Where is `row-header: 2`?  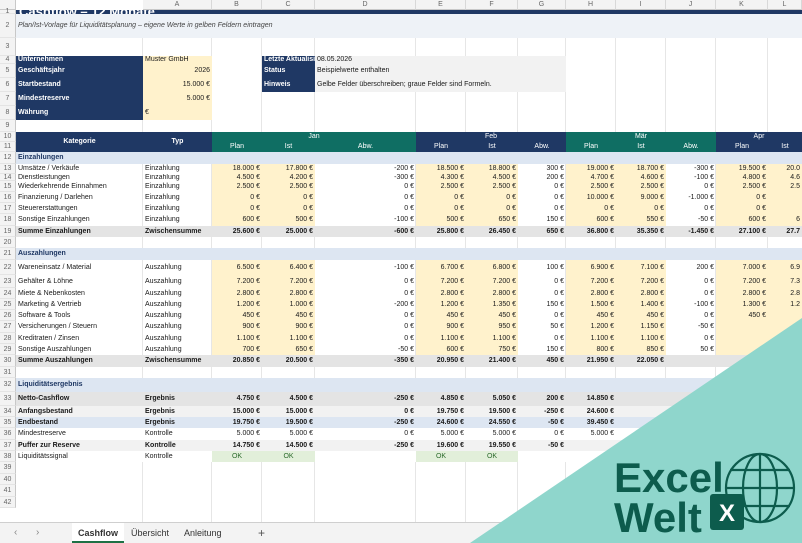
row-header: 2 is located at coordinates (8, 26).